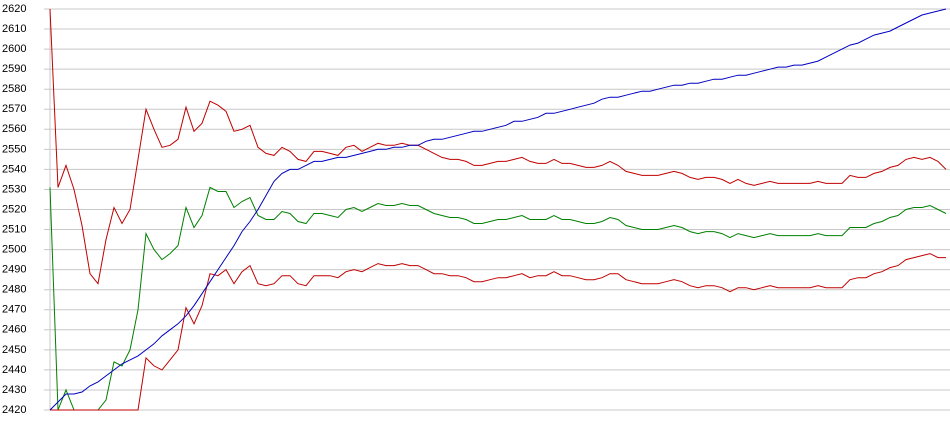 This screenshot has height=435, width=950. What do you see at coordinates (14, 9) in the screenshot?
I see `y-tick-label: 2620` at bounding box center [14, 9].